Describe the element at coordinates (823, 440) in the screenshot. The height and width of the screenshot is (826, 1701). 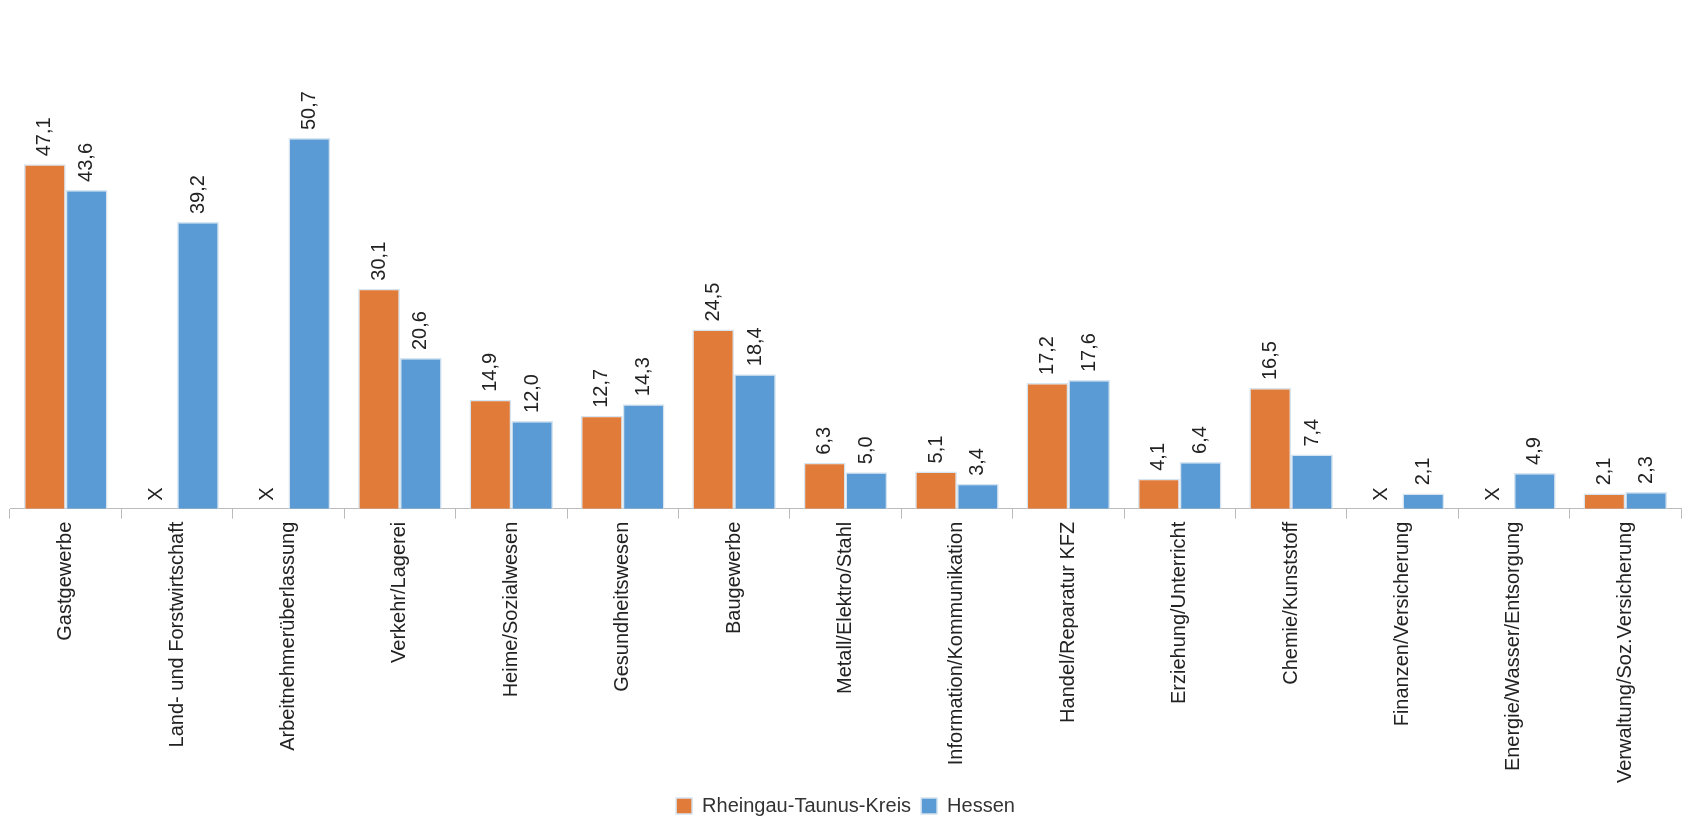
I see `data-label: 6,3` at that location.